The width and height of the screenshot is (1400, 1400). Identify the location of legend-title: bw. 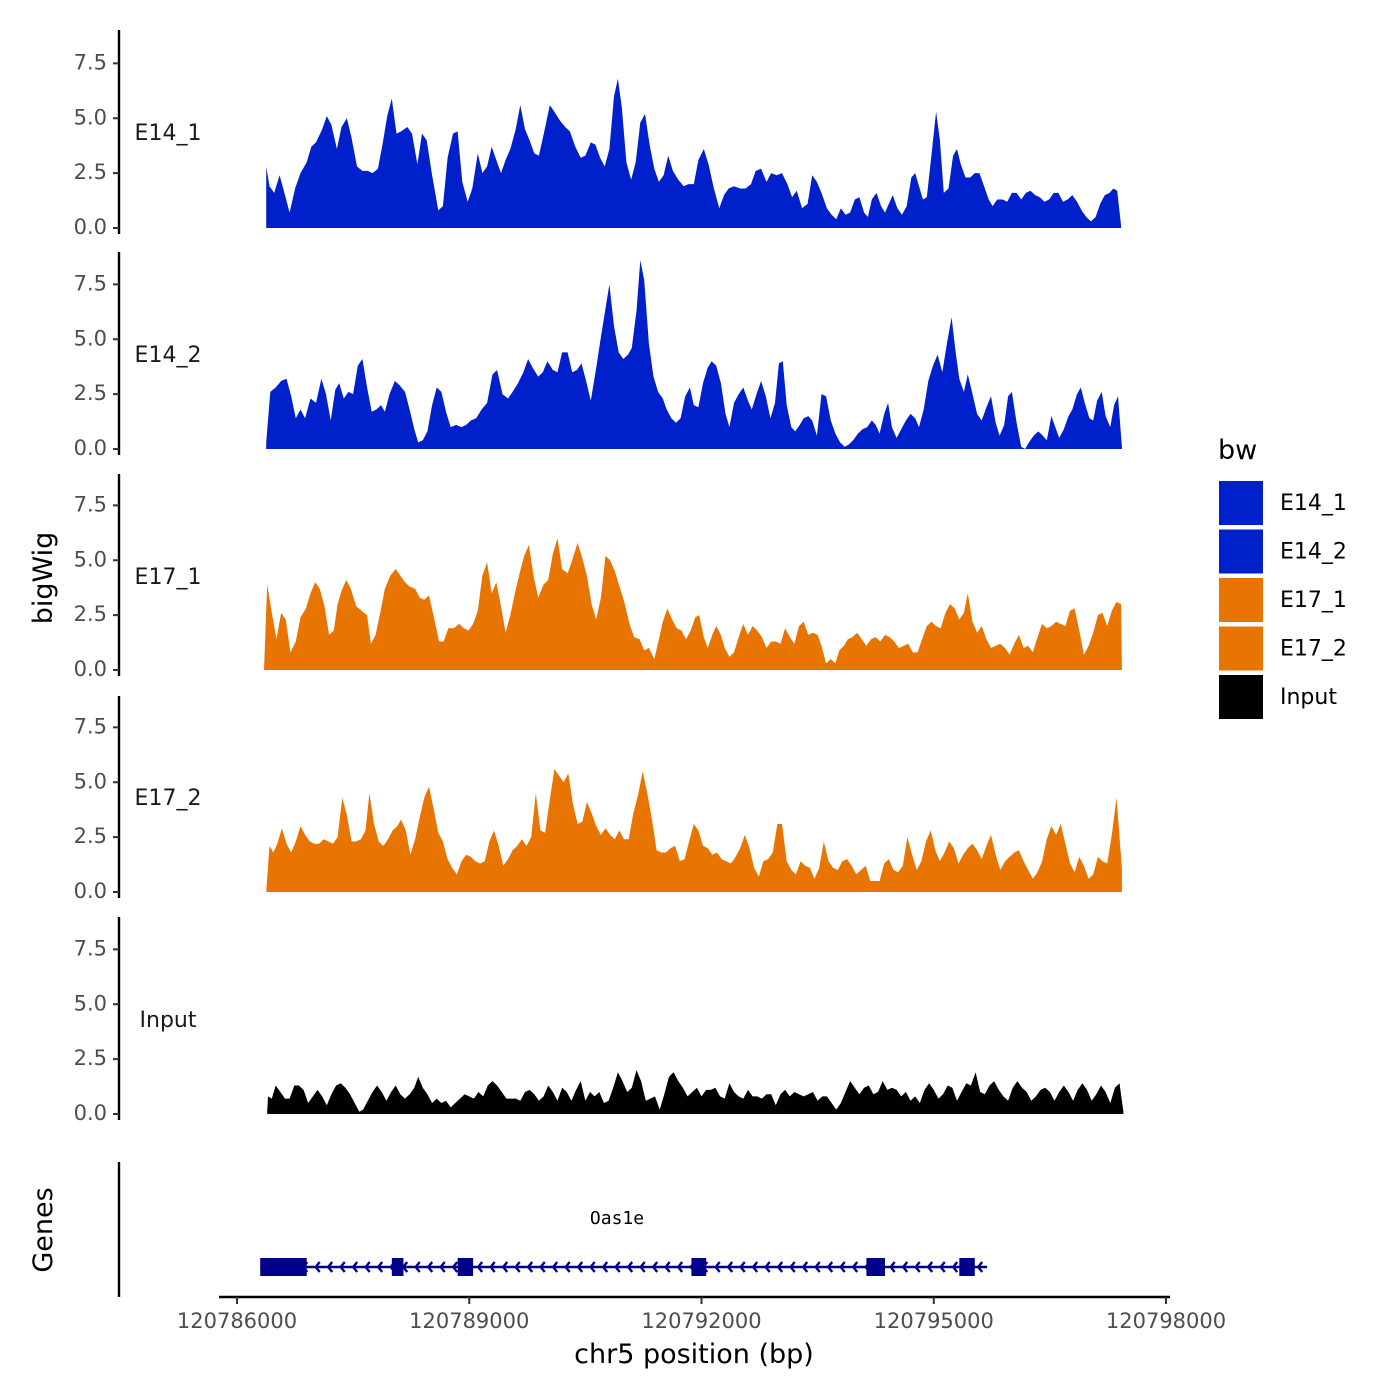
(1237, 450).